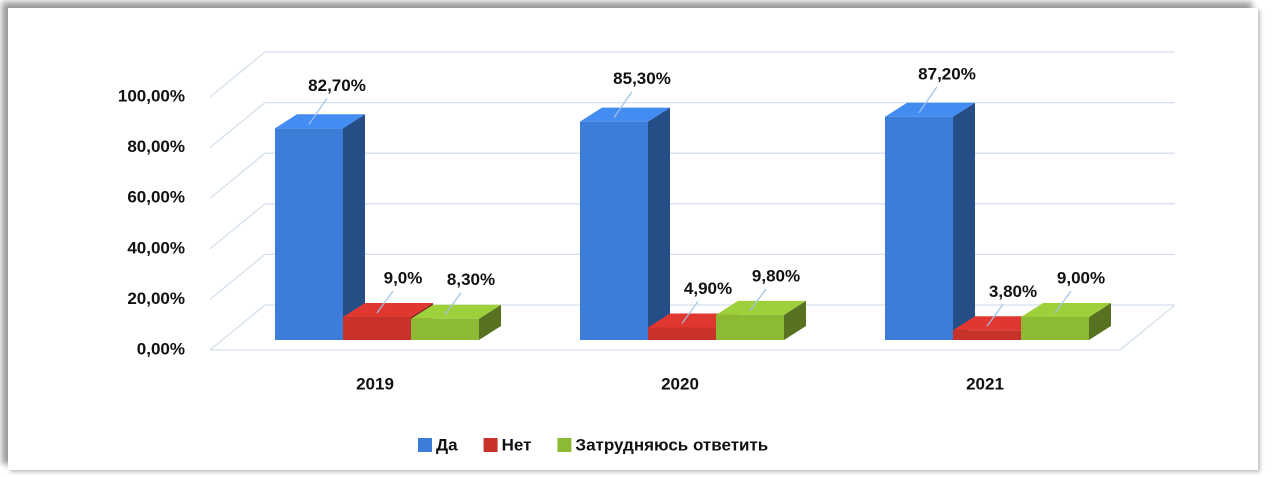 The image size is (1274, 477). I want to click on floor-line, so click(693, 327).